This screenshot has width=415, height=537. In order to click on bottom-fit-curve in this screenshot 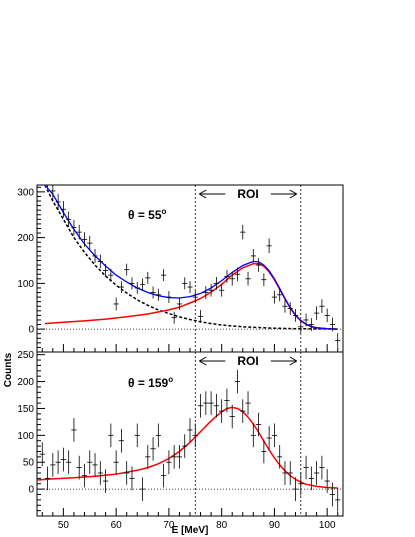, I will do `click(187, 447)`.